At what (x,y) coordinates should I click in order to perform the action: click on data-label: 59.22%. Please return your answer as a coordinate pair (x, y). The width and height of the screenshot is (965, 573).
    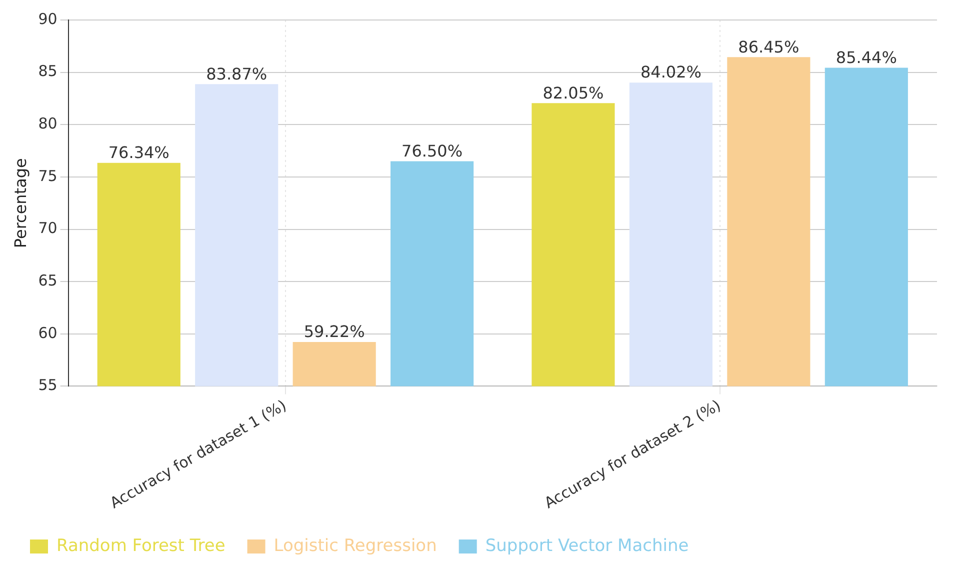
    Looking at the image, I should click on (334, 332).